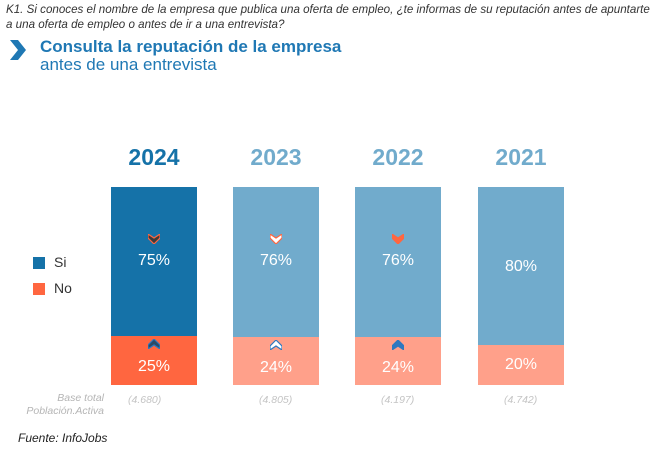 This screenshot has height=458, width=662. Describe the element at coordinates (398, 368) in the screenshot. I see `data-label-no-2022: 24%` at that location.